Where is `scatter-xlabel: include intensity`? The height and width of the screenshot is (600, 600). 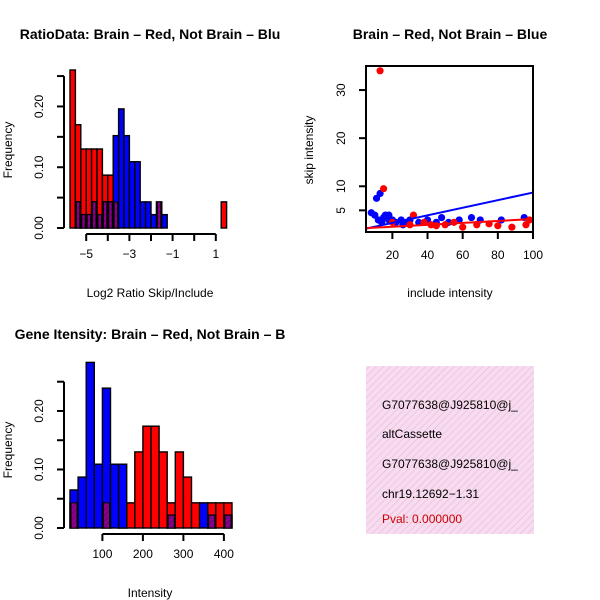 scatter-xlabel: include intensity is located at coordinates (449, 293).